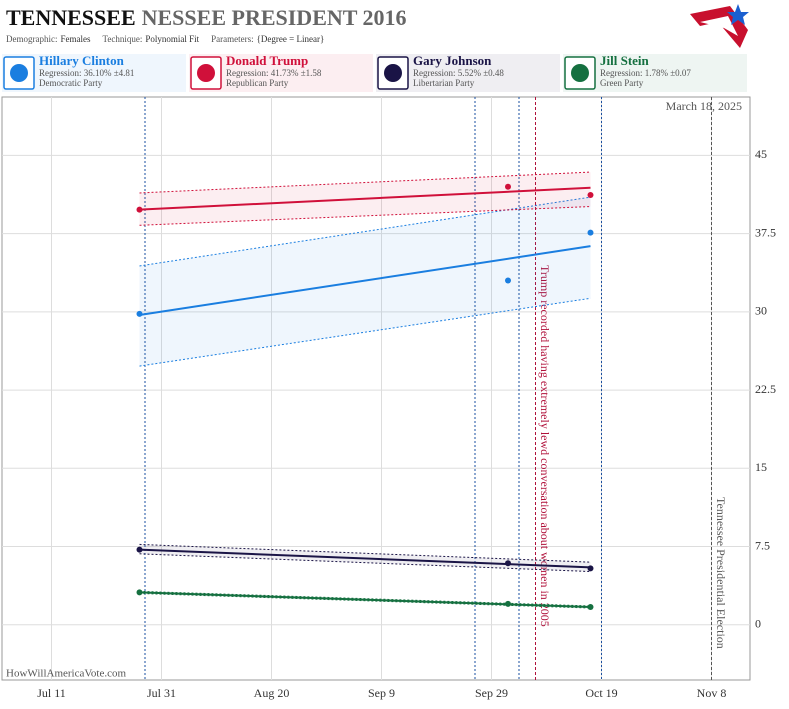 The width and height of the screenshot is (789, 709). Describe the element at coordinates (291, 39) in the screenshot. I see `subtitle-value: {Degree = Linear}` at that location.